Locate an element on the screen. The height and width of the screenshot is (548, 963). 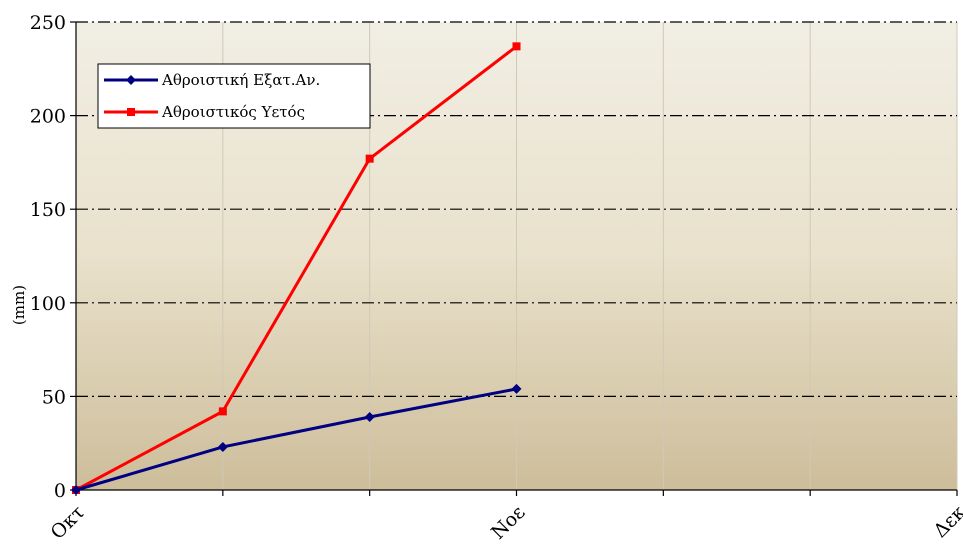
x-tick-label: Οκτ is located at coordinates (68, 522).